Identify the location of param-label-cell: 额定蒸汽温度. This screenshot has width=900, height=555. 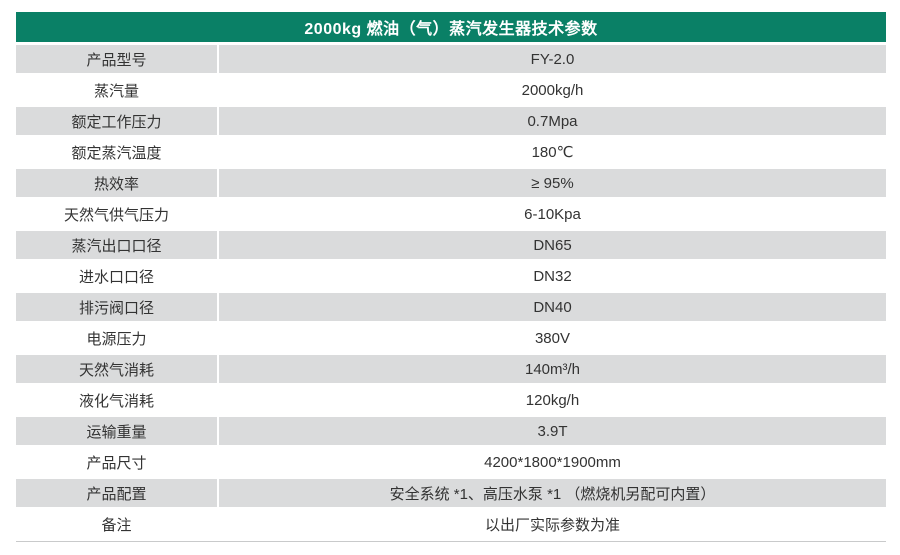
(116, 153).